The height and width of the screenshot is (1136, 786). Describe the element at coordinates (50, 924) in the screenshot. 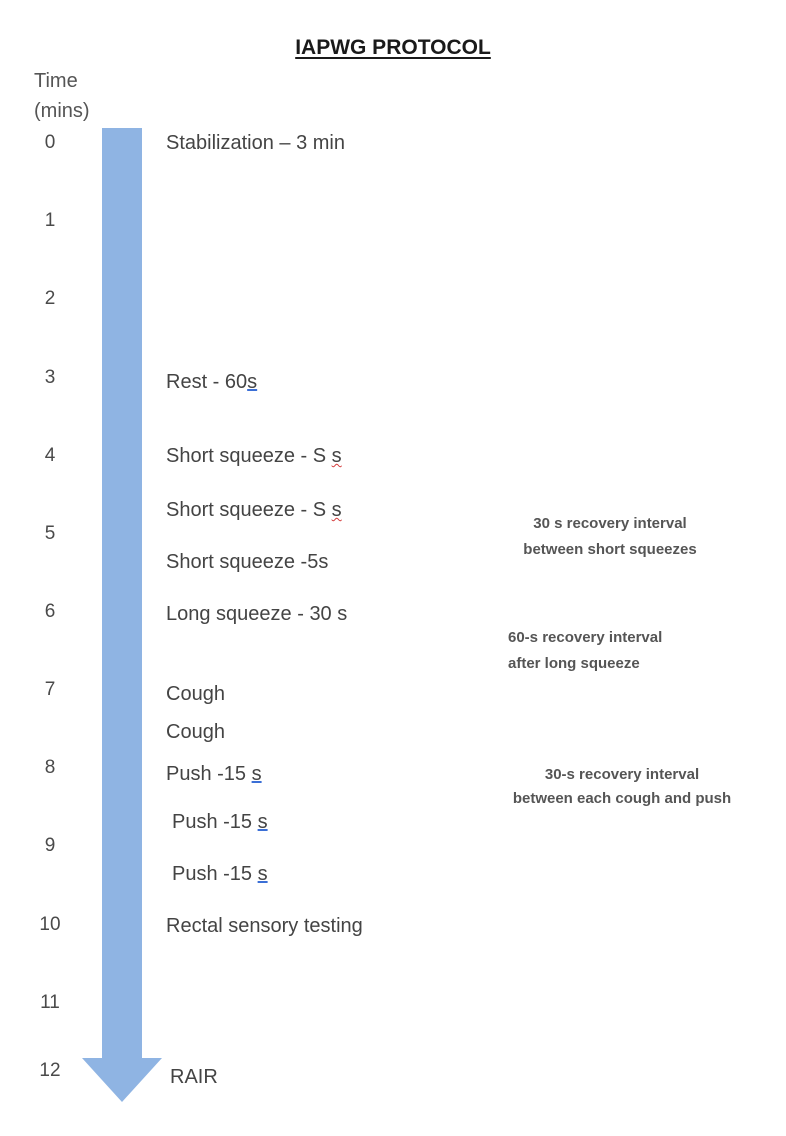

I see `time-tick-10: 10` at that location.